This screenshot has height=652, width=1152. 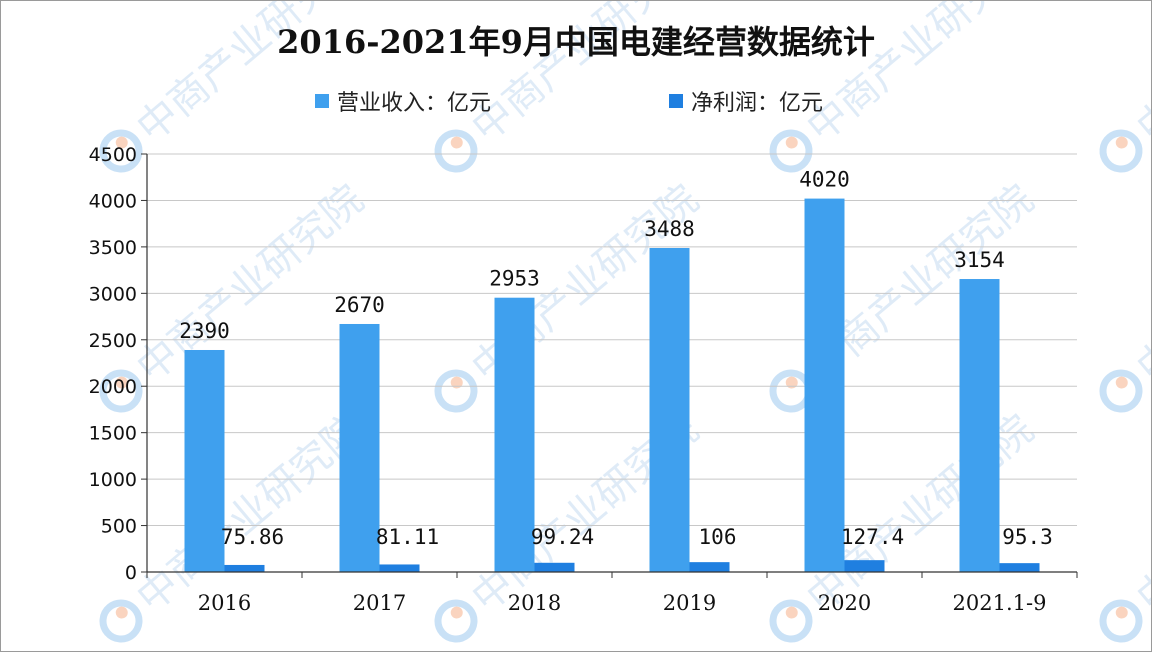 I want to click on x-tick-label: 2020, so click(x=844, y=603).